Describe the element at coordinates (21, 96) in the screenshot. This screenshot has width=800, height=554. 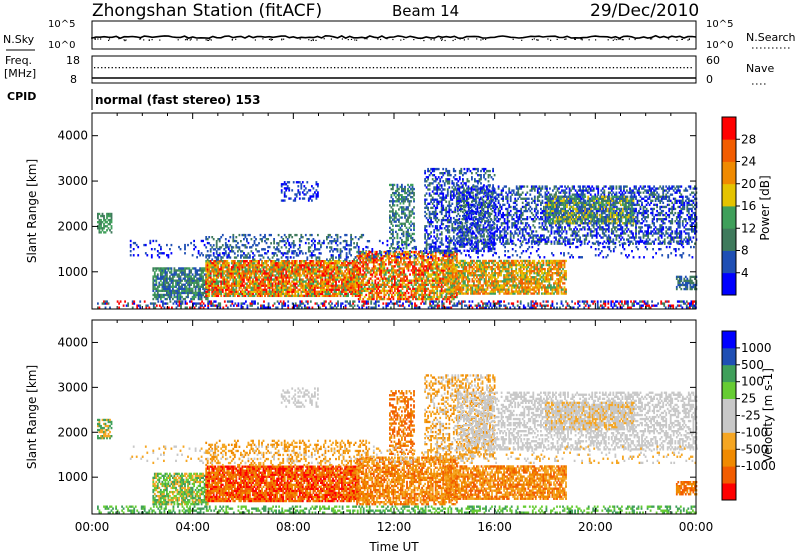
I see `cpid-label: CPID` at that location.